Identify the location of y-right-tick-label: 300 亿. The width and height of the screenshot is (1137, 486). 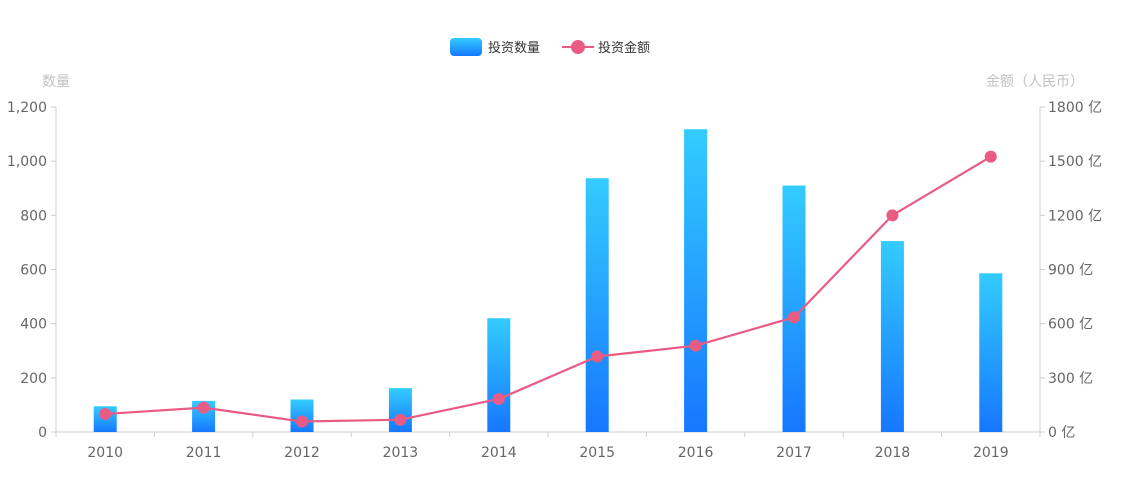
(1070, 379).